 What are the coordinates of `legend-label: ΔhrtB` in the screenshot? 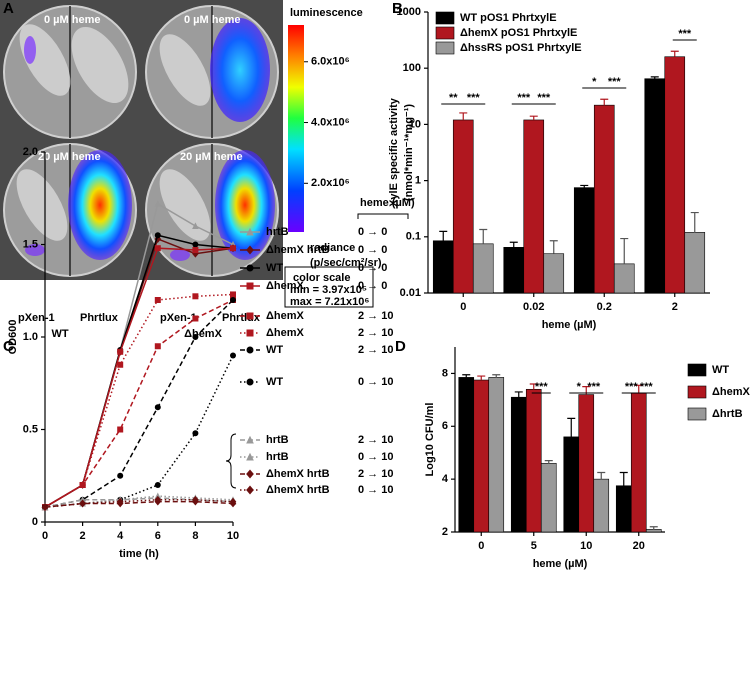 It's located at (727, 414).